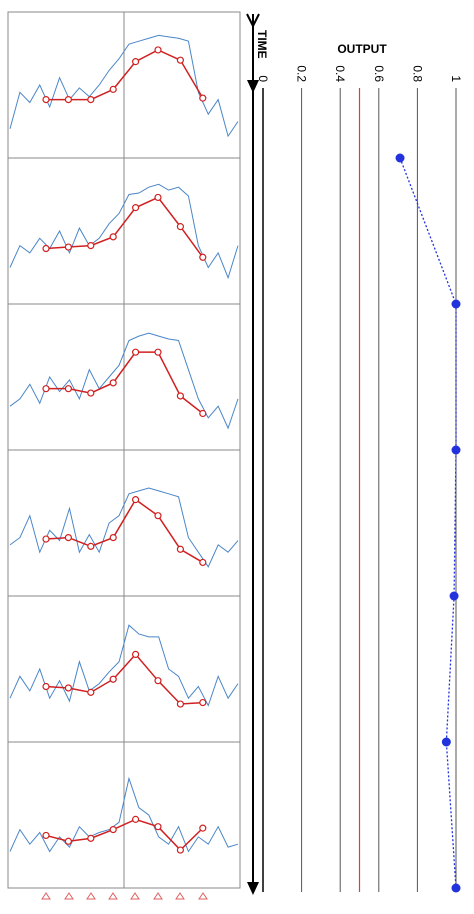 The height and width of the screenshot is (914, 474). Describe the element at coordinates (379, 73) in the screenshot. I see `x-tick-label: 0.6` at that location.